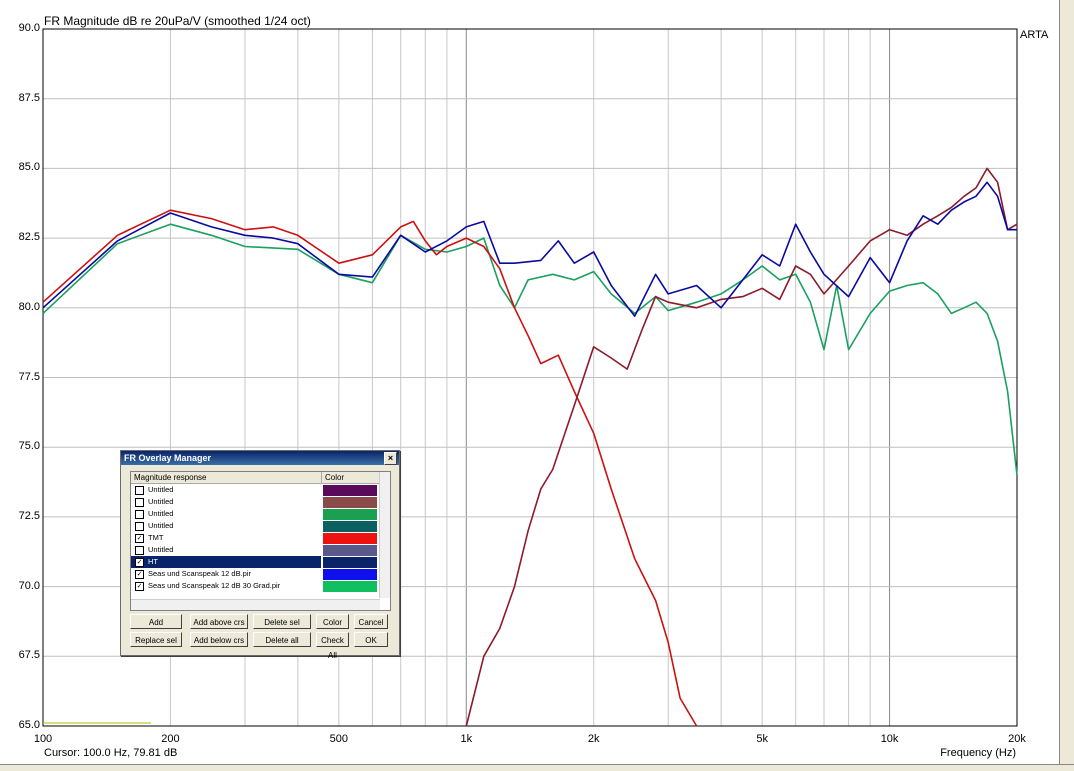 This screenshot has width=1074, height=771. Describe the element at coordinates (889, 739) in the screenshot. I see `x-tick-label: 10k` at that location.